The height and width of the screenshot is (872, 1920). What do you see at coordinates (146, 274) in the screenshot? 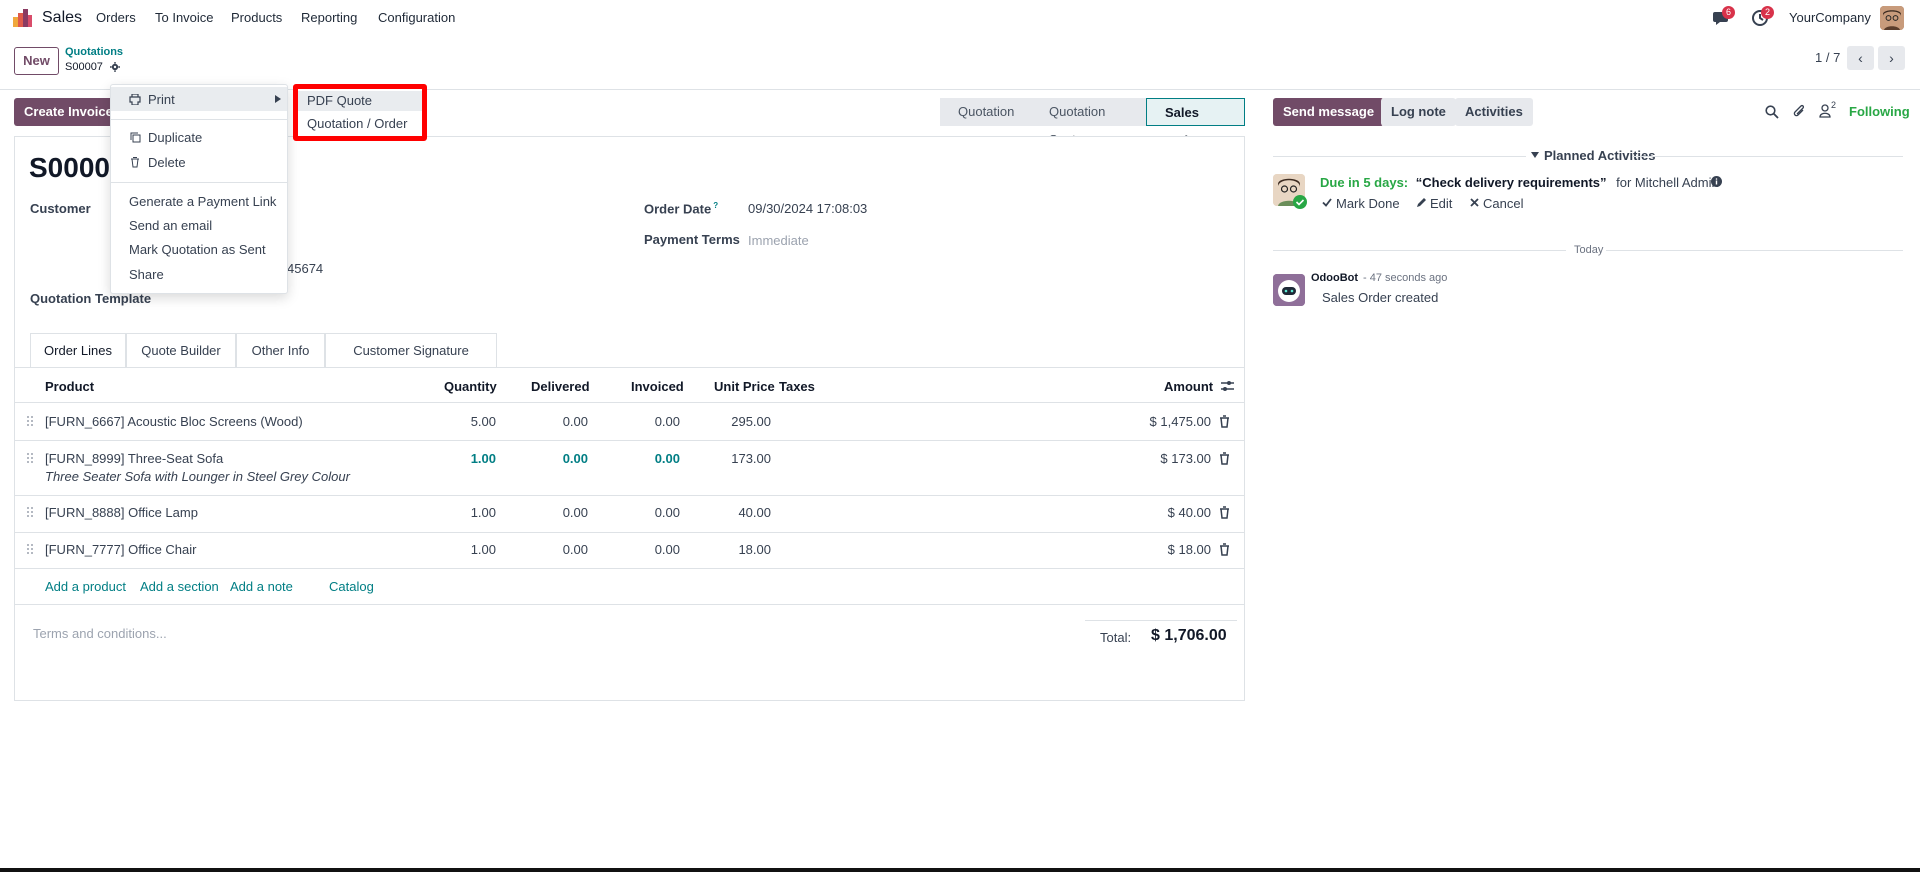
I see `share-item: Share` at bounding box center [146, 274].